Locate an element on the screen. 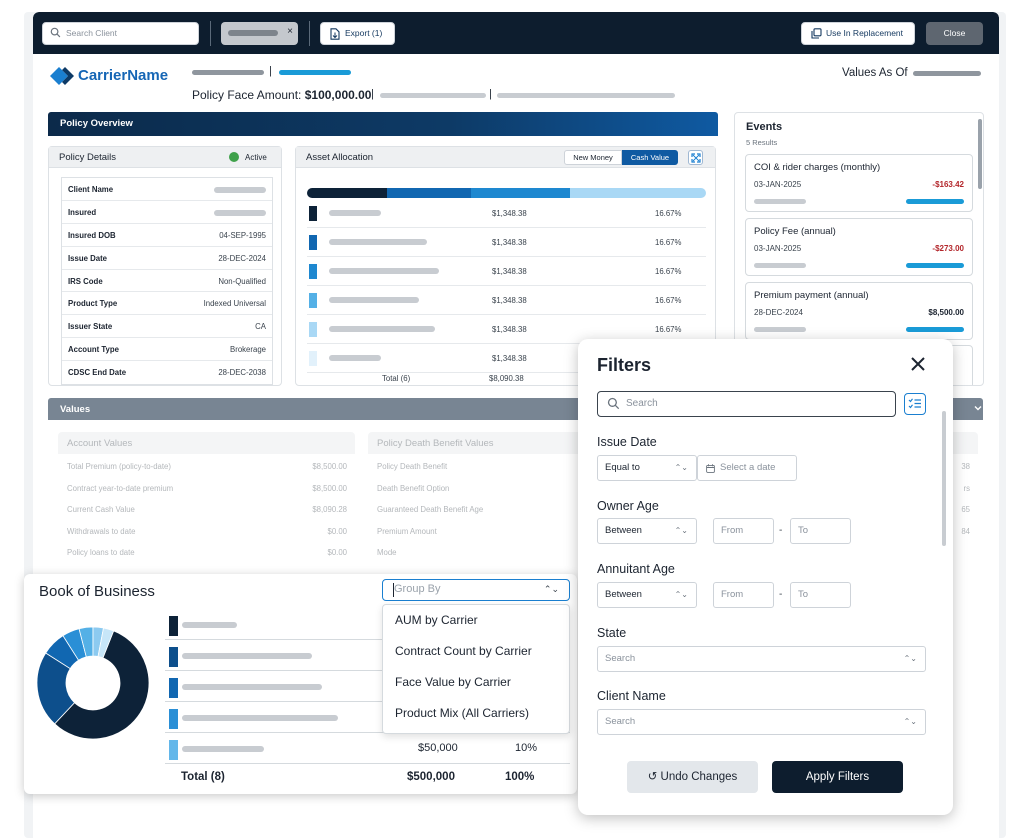  undo-changes-button: ↺ Undo Changes is located at coordinates (692, 777).